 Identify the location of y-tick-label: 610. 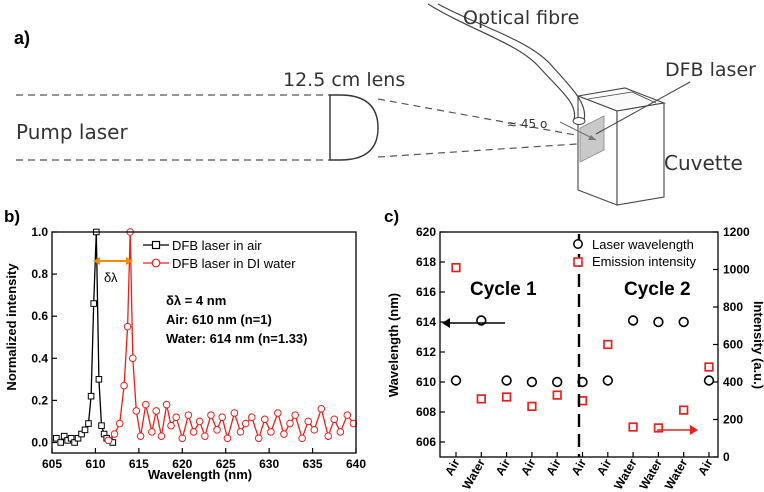
(426, 382).